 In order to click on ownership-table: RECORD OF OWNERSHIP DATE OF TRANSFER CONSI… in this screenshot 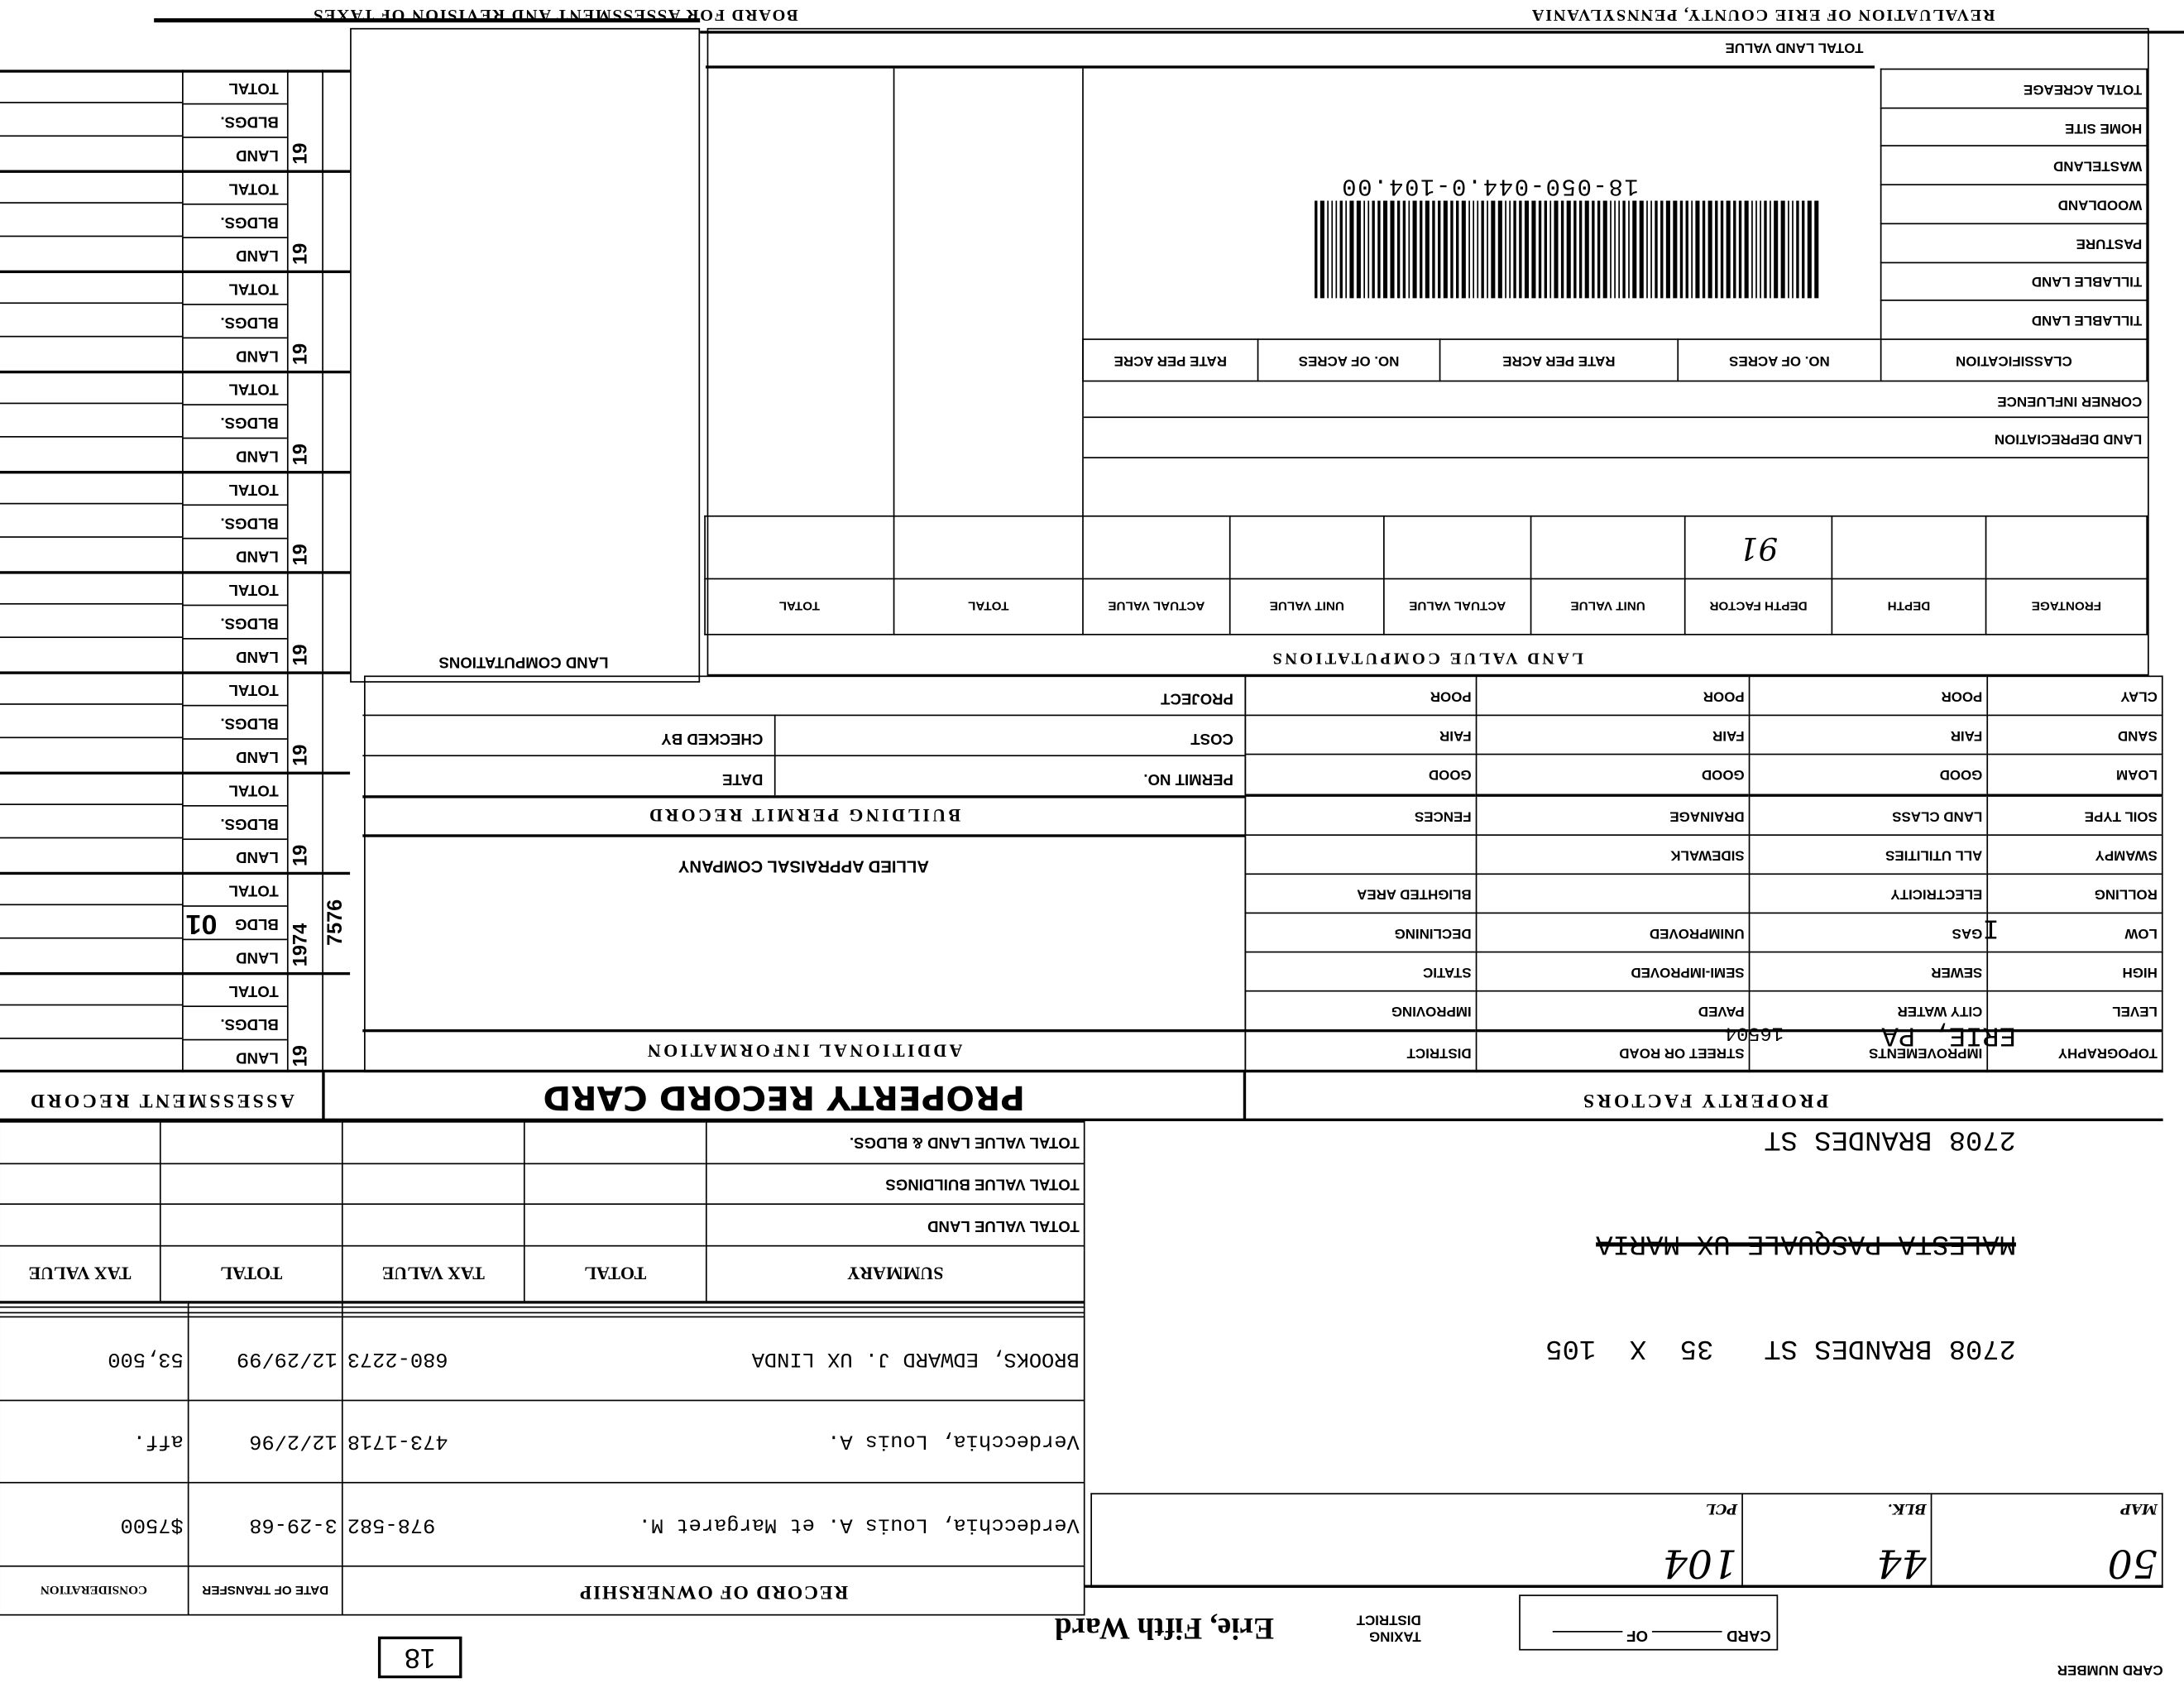, I will do `click(542, 1459)`.